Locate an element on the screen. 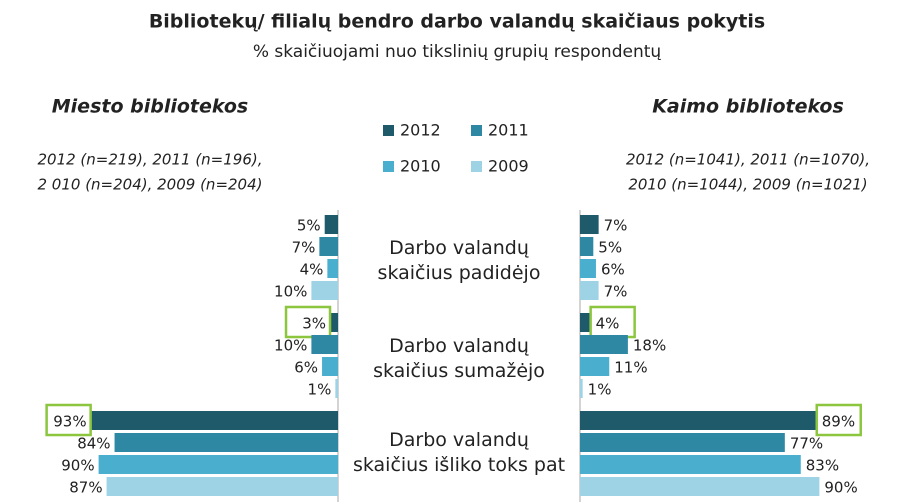 The image size is (915, 502). value-label: 93% is located at coordinates (69, 422).